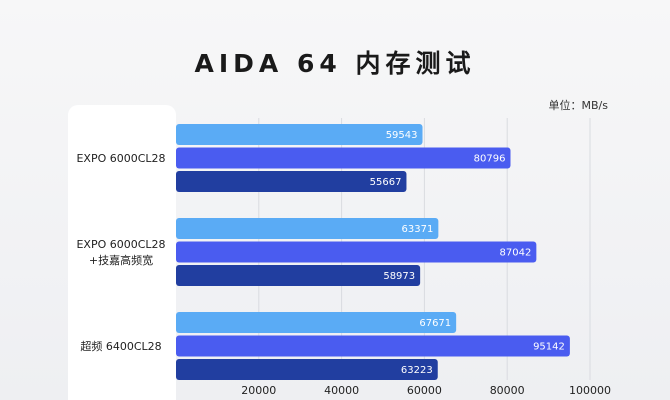  What do you see at coordinates (120, 346) in the screenshot?
I see `category-label-2-0: 超频 6400CL28` at bounding box center [120, 346].